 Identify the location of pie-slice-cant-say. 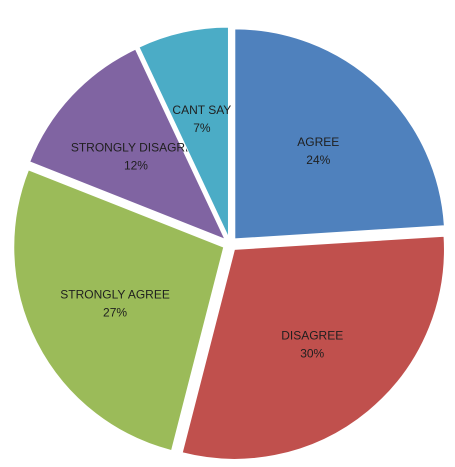
(183, 132).